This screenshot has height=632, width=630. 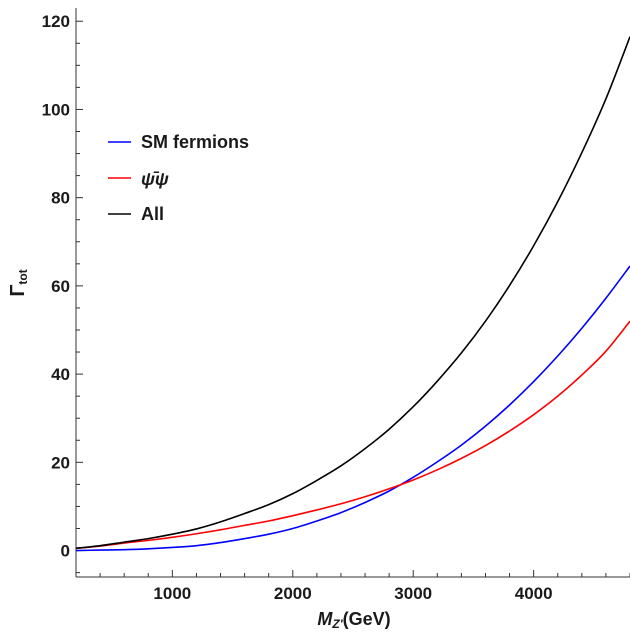 I want to click on y-tick-label: 60, so click(x=60, y=286).